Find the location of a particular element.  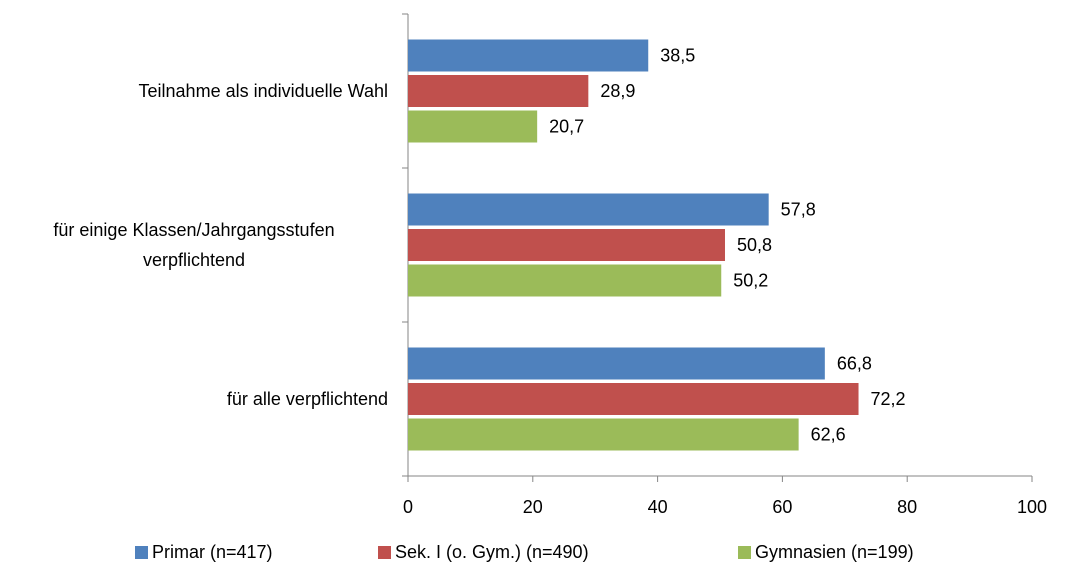

value-label: 57,8 is located at coordinates (798, 209).